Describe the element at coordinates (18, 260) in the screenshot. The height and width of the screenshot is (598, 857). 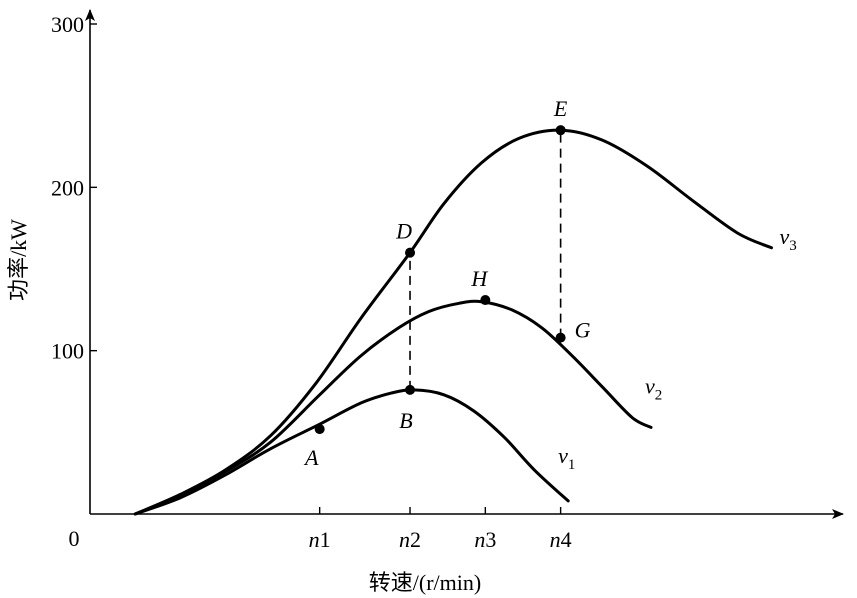
I see `y-axis-label: 功率/kW` at that location.